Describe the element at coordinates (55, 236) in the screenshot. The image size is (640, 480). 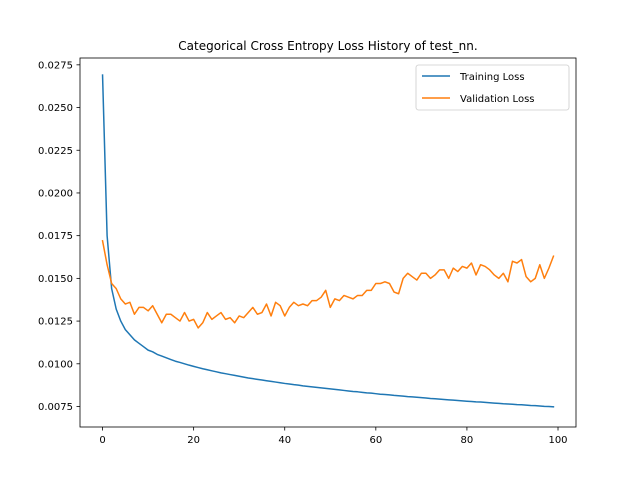
I see `y-tick-label: 0.0175` at that location.